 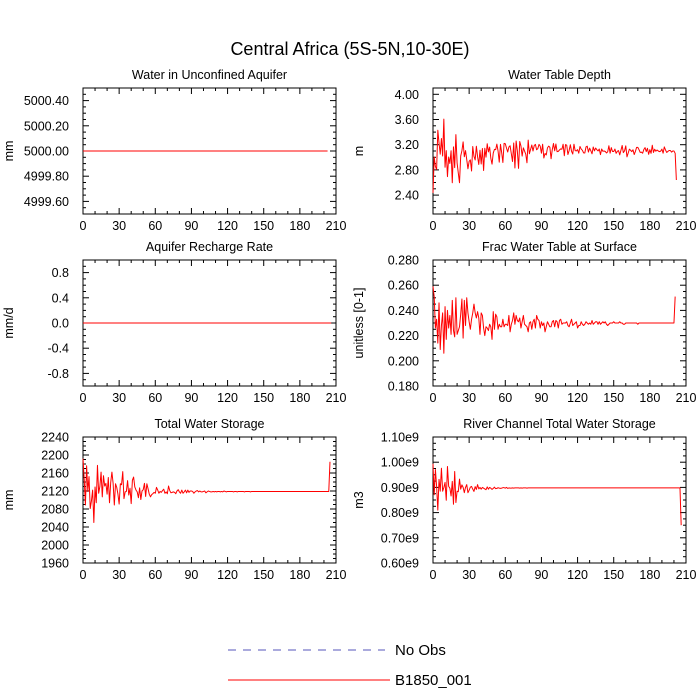 I want to click on y-tick-label: 0.8, so click(x=60, y=273).